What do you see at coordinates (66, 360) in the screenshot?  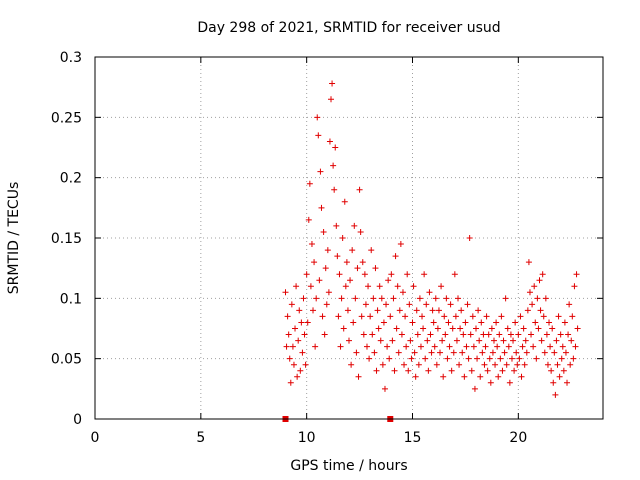 I see `y-tick-label: 0.05` at bounding box center [66, 360].